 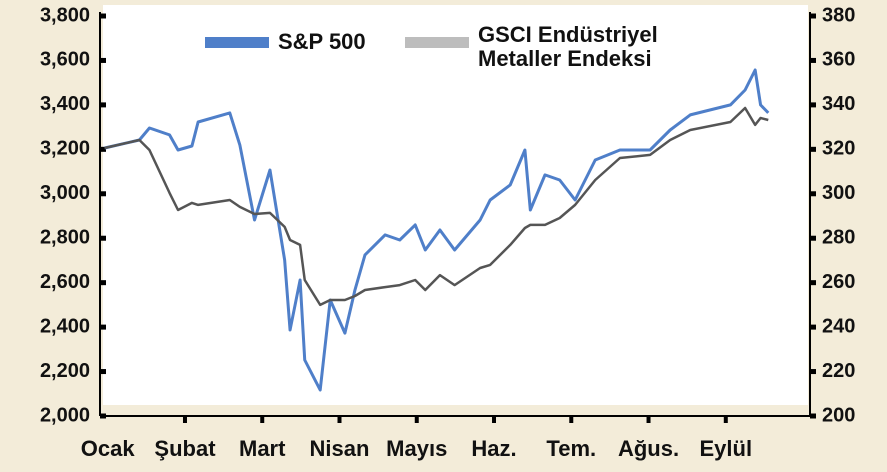 I want to click on y2-tick-label: 300, so click(x=838, y=193).